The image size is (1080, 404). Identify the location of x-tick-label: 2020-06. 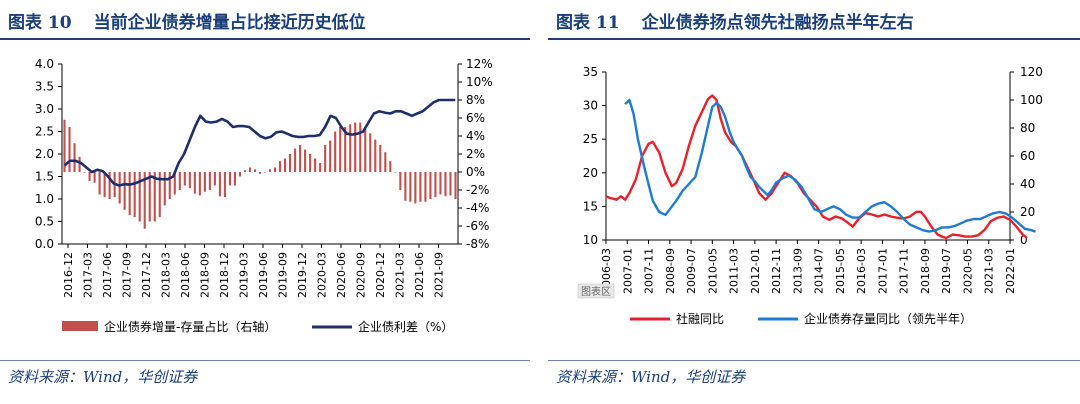
(341, 275).